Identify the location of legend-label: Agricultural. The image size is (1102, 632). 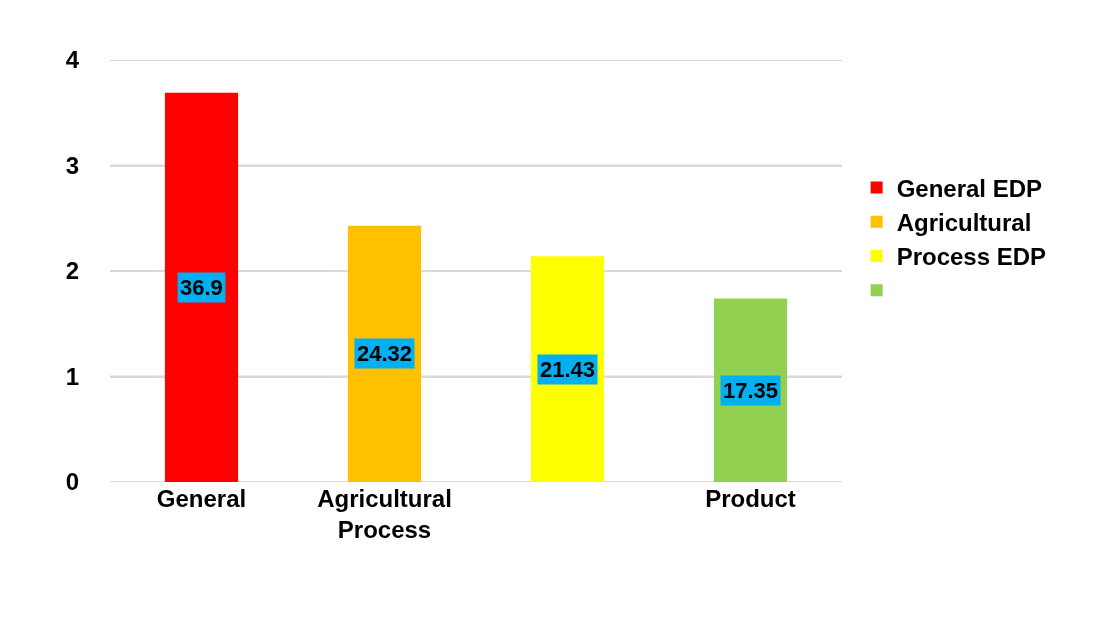
(964, 223).